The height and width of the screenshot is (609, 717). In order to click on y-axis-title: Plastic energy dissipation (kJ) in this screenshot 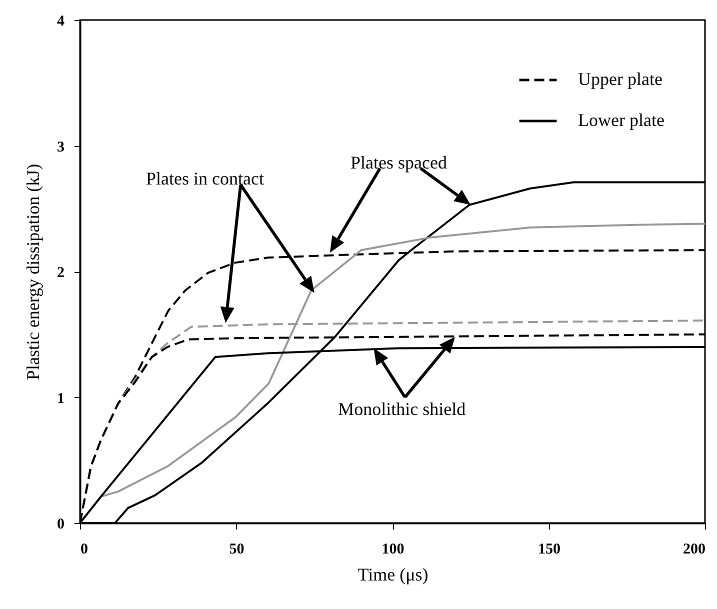, I will do `click(33, 272)`.